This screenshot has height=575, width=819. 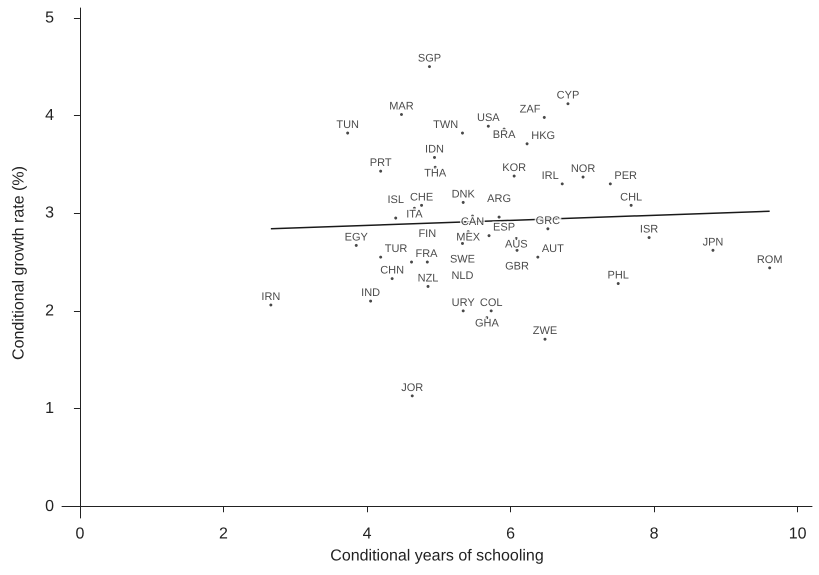 What do you see at coordinates (49, 311) in the screenshot?
I see `y-tick-label: 2` at bounding box center [49, 311].